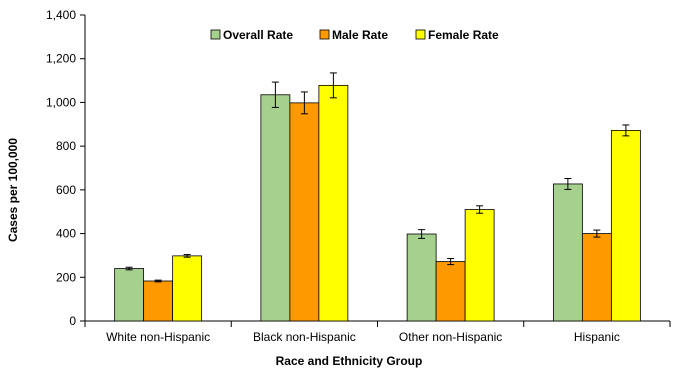 The height and width of the screenshot is (372, 678). I want to click on y-tick-label: 200, so click(66, 277).